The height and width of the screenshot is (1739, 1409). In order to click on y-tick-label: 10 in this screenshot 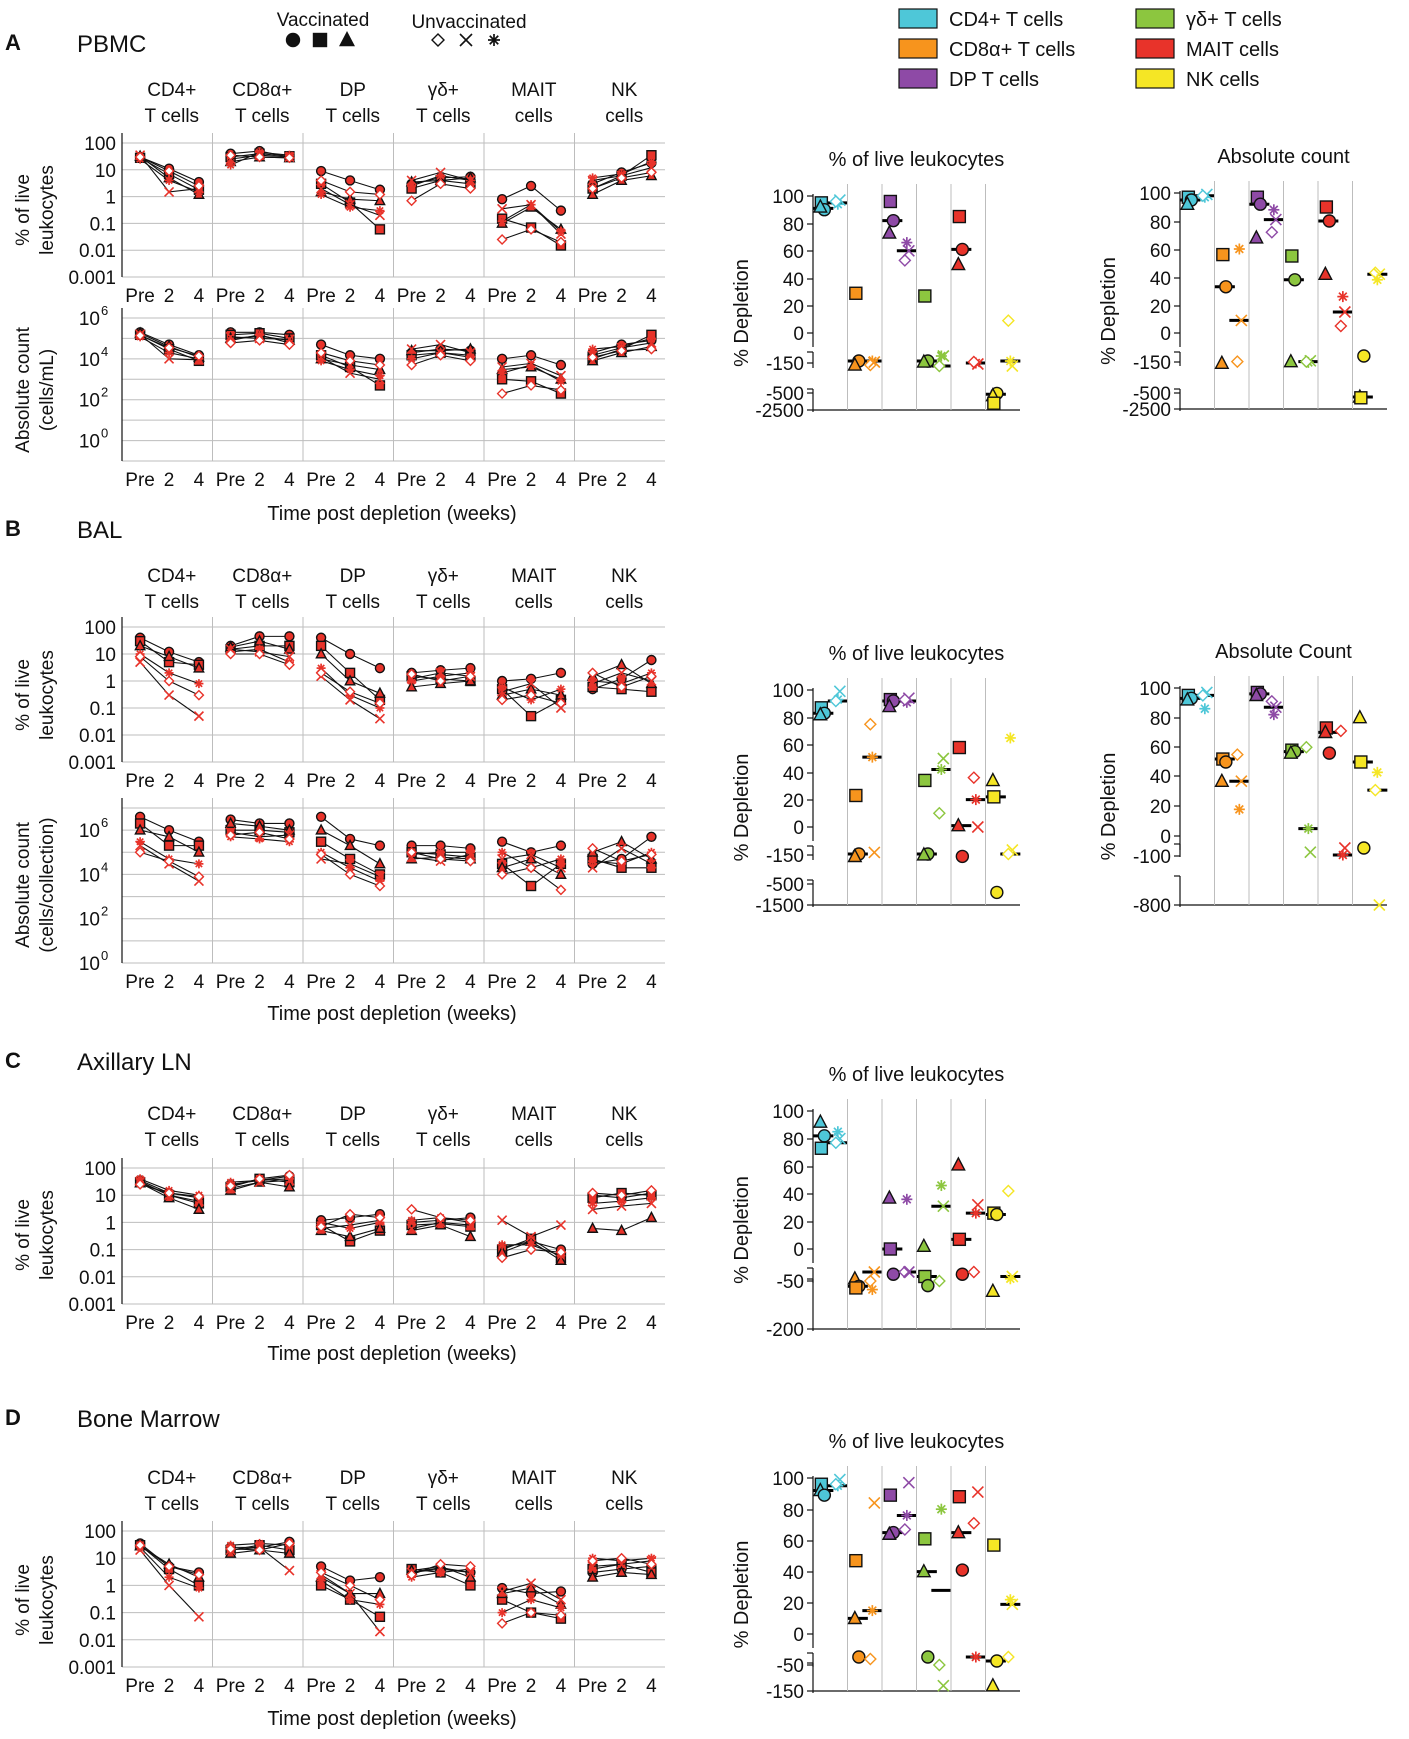, I will do `click(105, 1559)`.